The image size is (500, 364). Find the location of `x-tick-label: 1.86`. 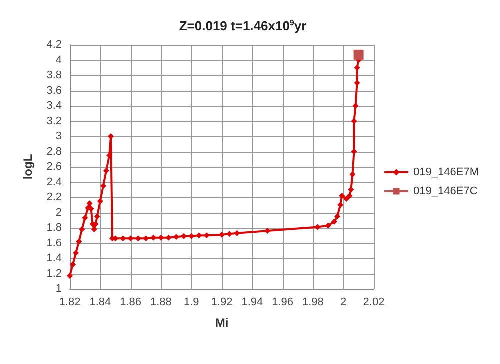

x-tick-label: 1.86 is located at coordinates (131, 302).